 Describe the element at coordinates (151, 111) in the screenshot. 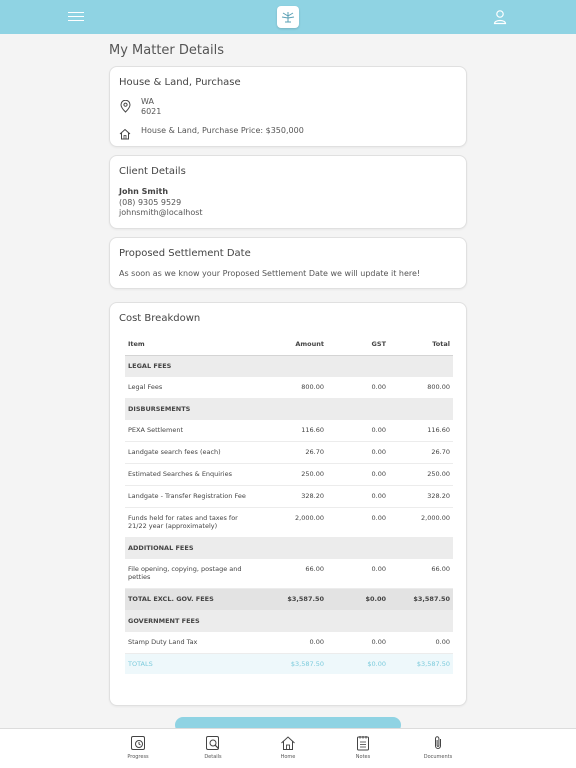

I see `matter-postcode: 6021` at that location.